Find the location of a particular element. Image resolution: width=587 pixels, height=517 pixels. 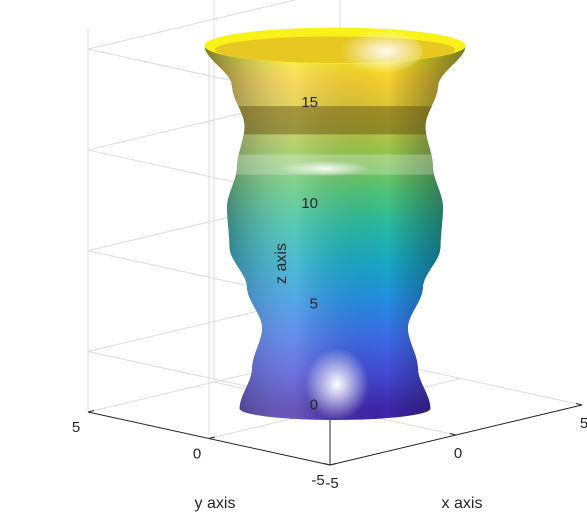

y-tick-label: 5 is located at coordinates (76, 427).